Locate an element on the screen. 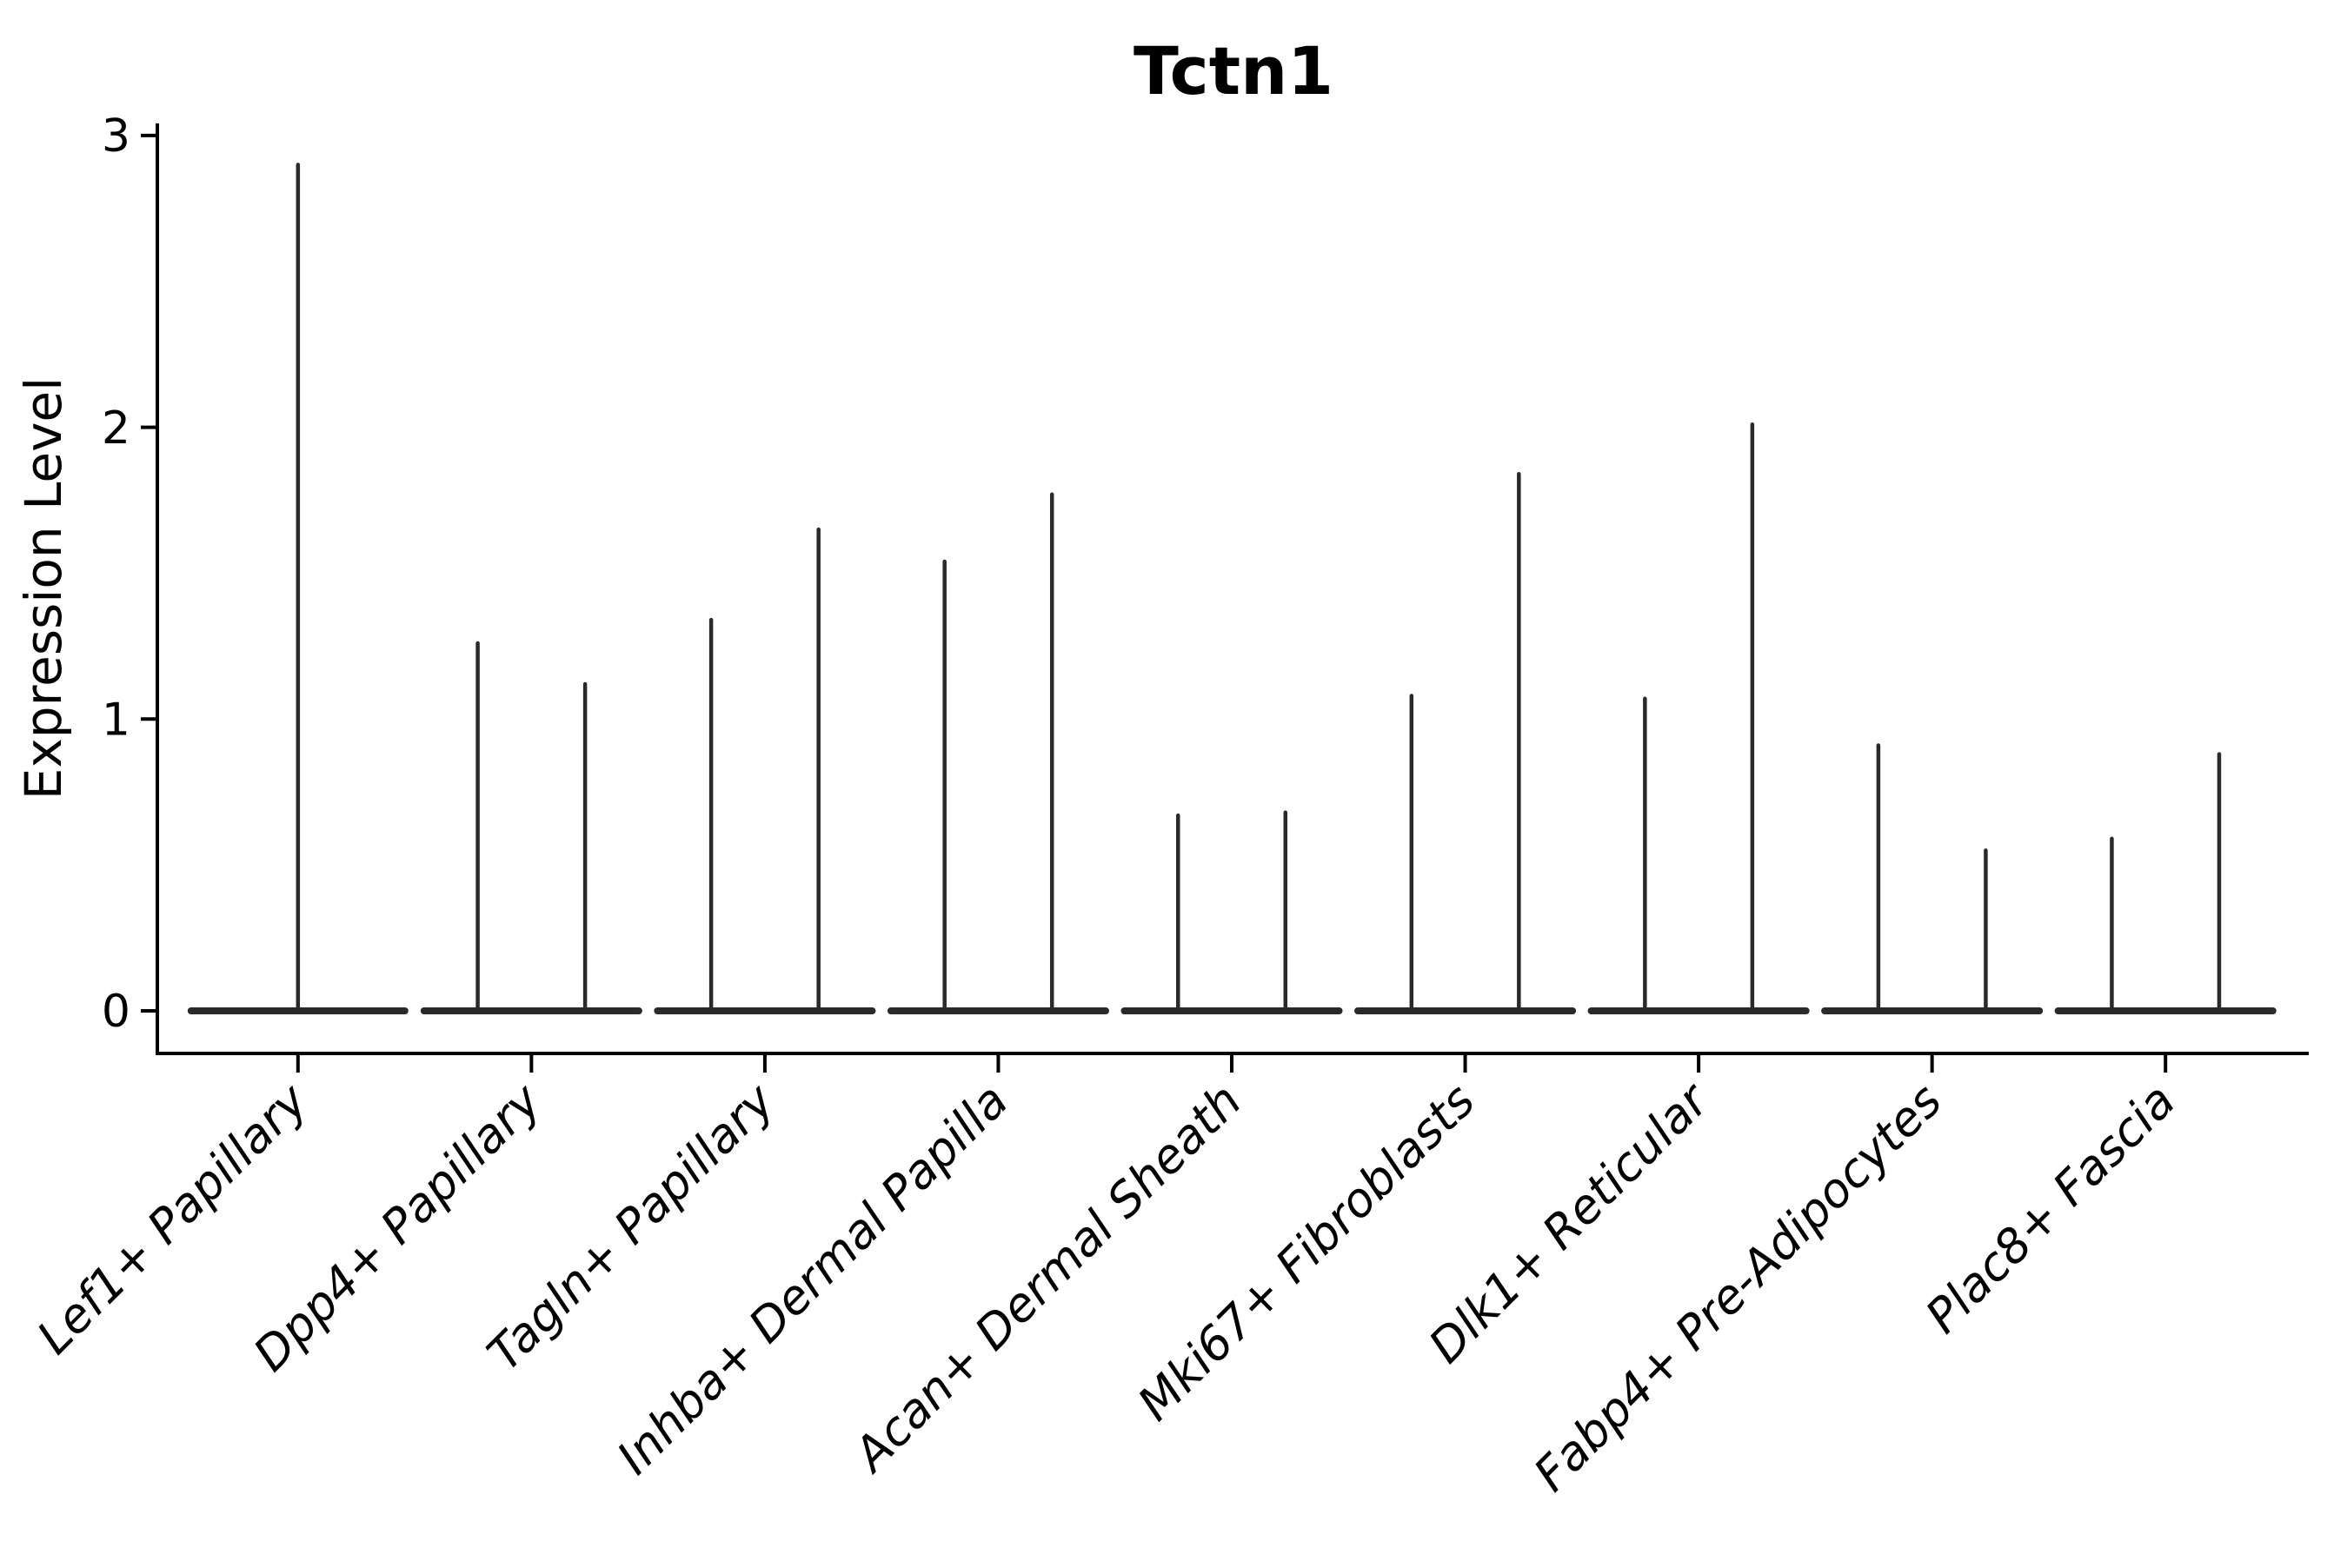  violin-cat6-group1 is located at coordinates (1411, 854).